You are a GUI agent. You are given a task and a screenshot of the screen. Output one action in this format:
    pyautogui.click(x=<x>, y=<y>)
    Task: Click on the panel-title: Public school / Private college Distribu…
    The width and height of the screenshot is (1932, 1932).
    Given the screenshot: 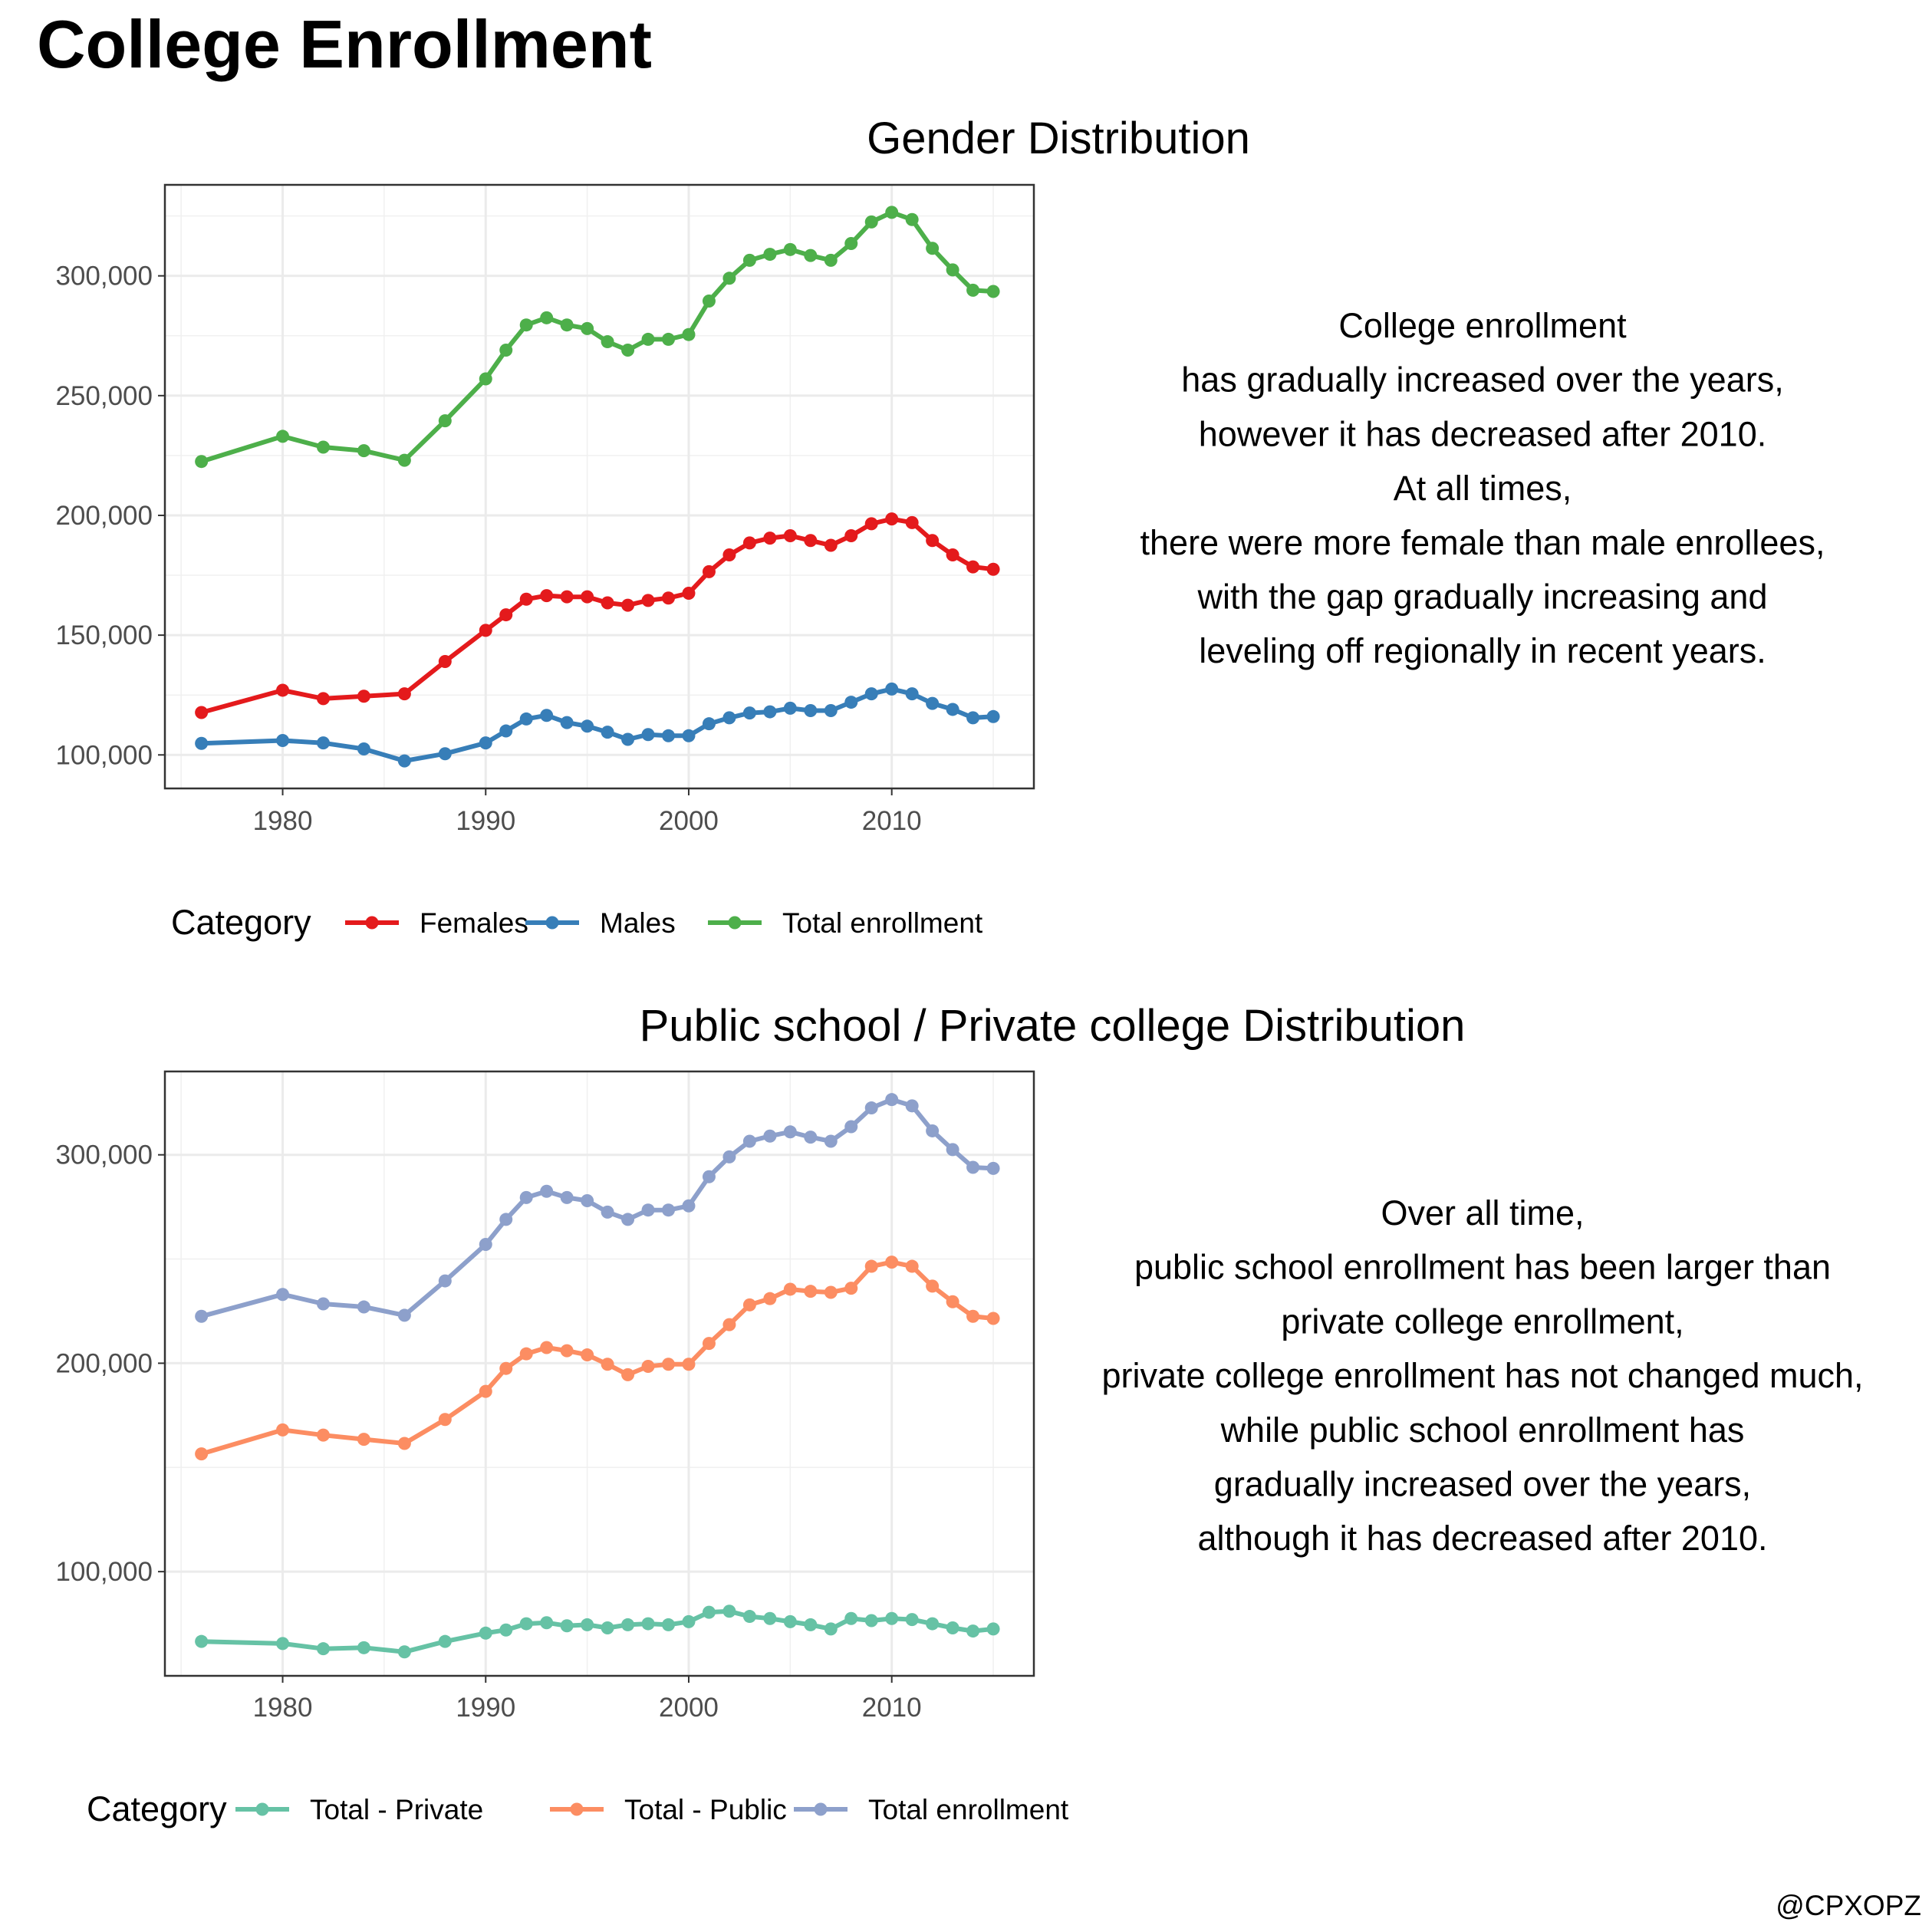 What is the action you would take?
    pyautogui.click(x=1053, y=1026)
    